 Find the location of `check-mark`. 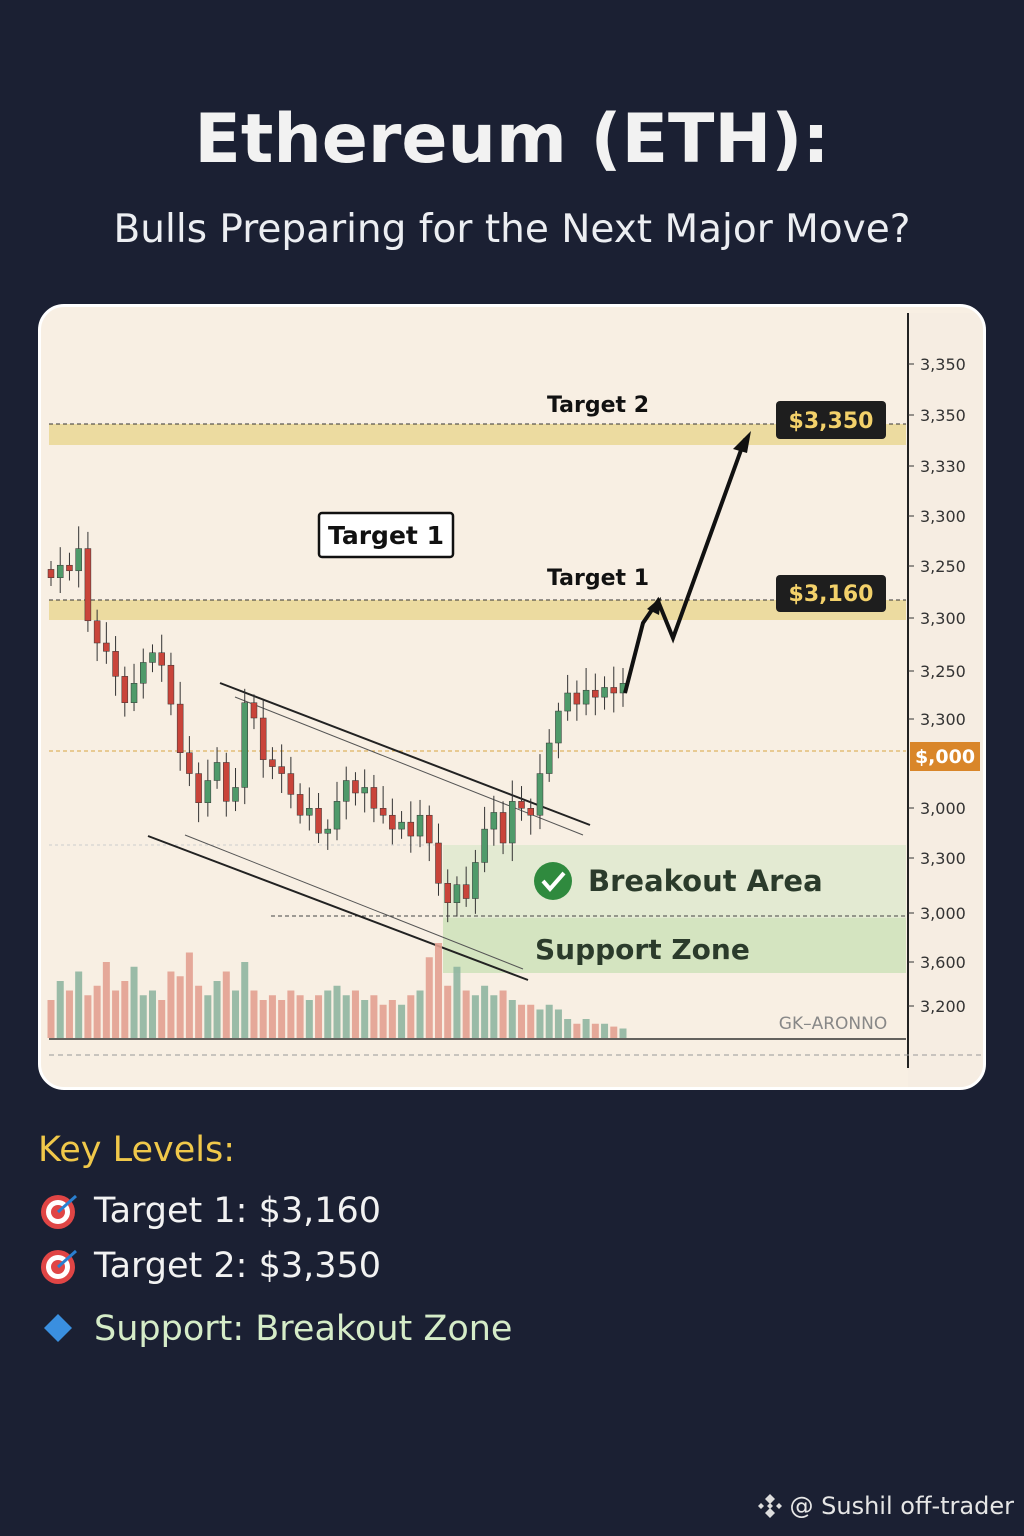

check-mark is located at coordinates (553, 882).